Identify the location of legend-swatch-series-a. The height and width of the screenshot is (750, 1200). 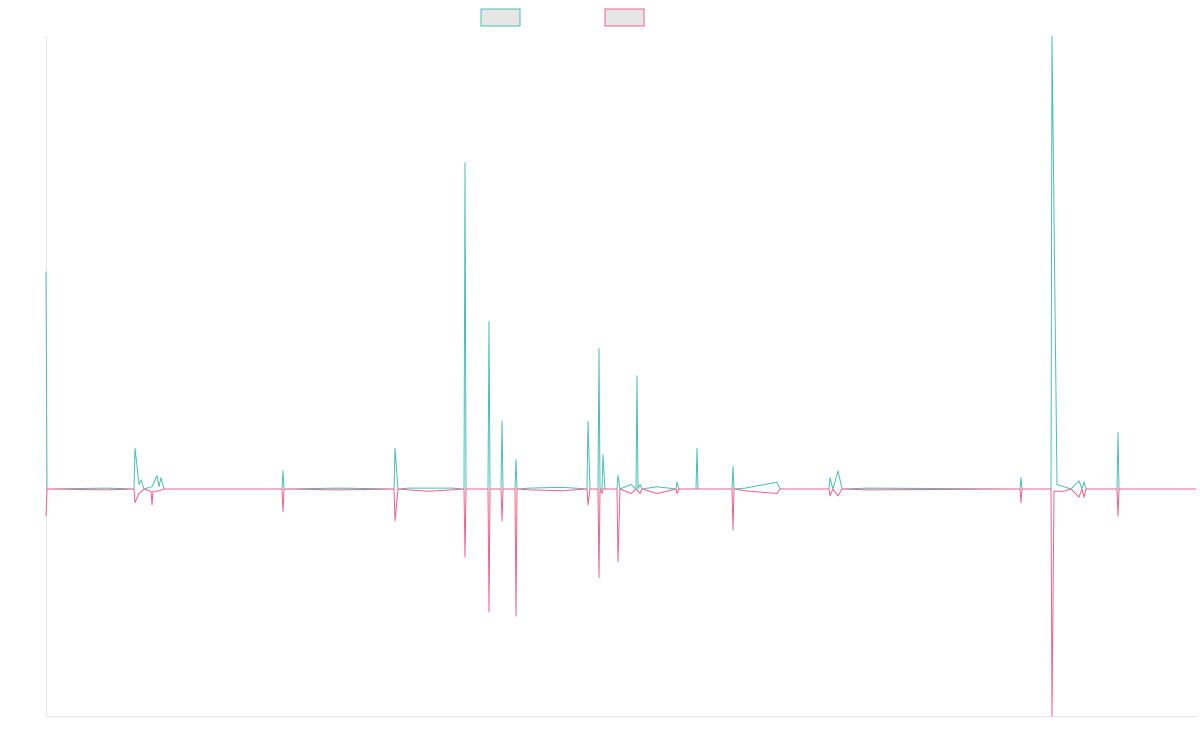
(500, 17).